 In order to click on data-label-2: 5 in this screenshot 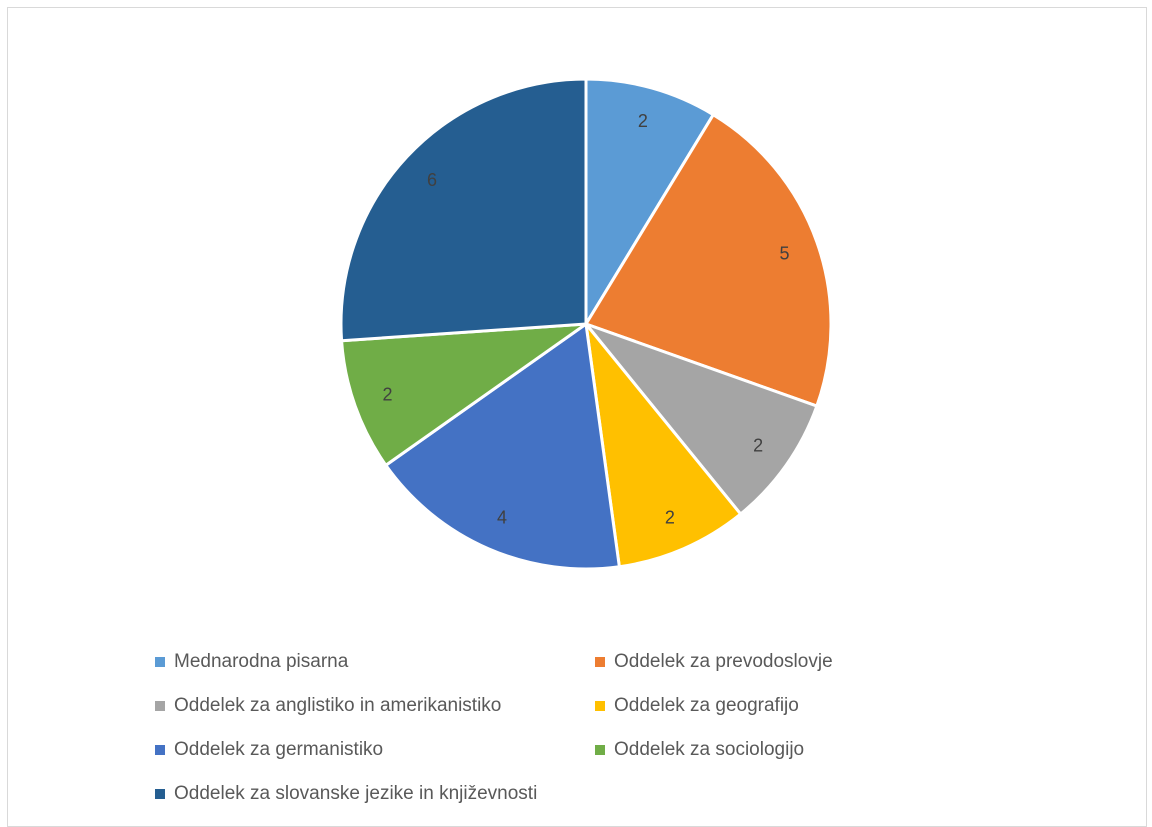, I will do `click(785, 253)`.